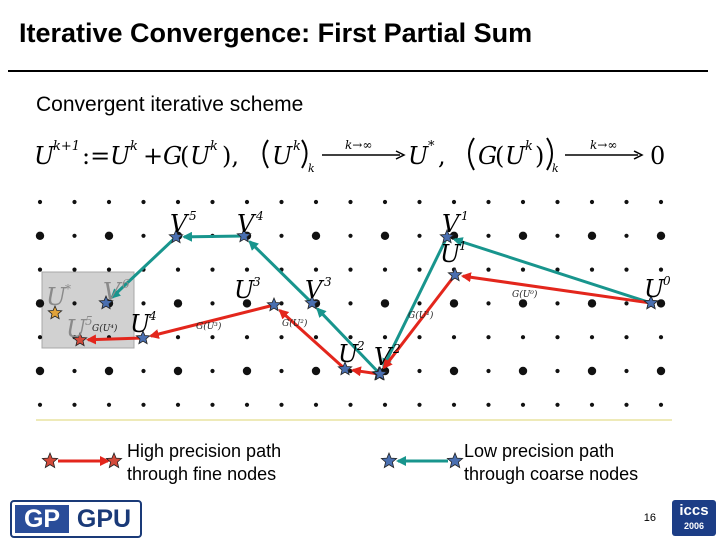  I want to click on limit2-result: 0, so click(657, 156).